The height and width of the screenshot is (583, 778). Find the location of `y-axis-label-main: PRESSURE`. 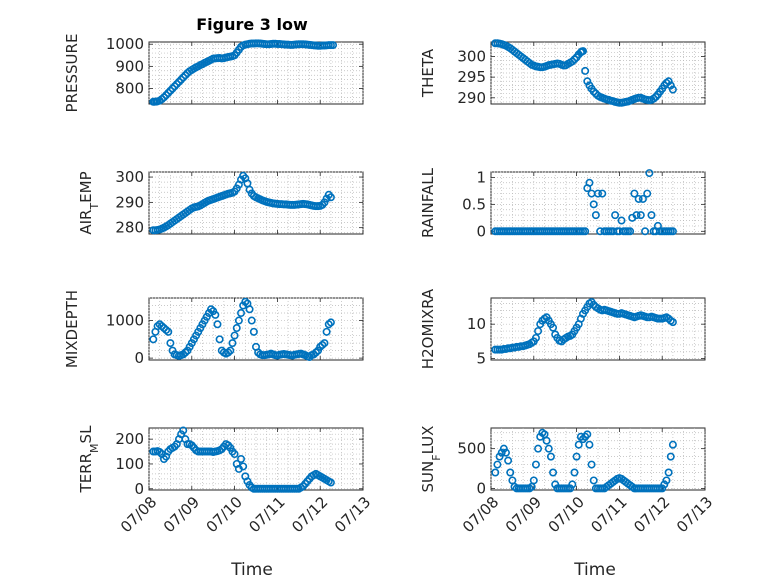

y-axis-label-main: PRESSURE is located at coordinates (72, 73).